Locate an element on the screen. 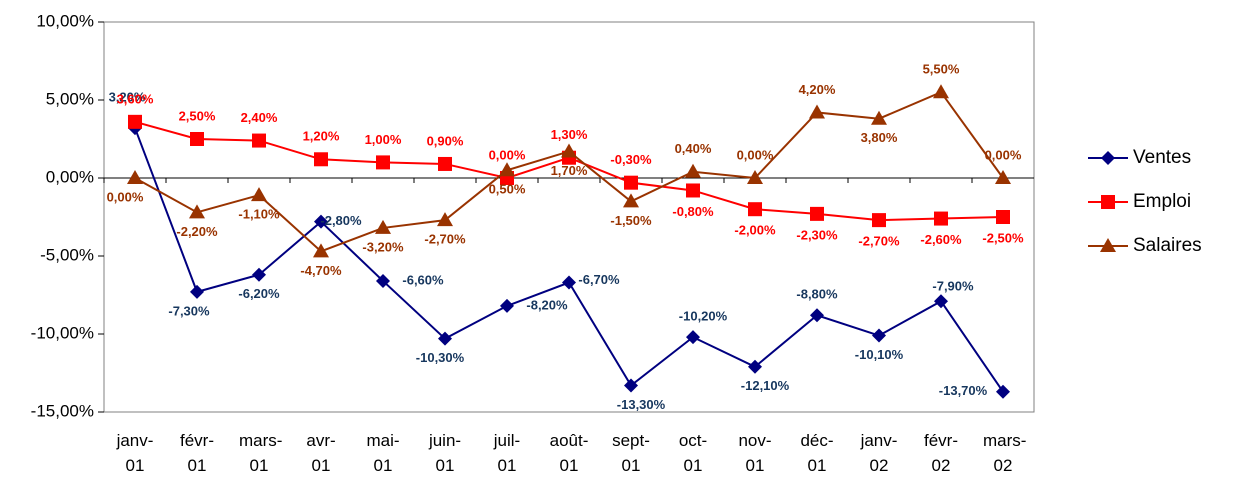 The height and width of the screenshot is (481, 1238). data-label: 5,50% is located at coordinates (941, 69).